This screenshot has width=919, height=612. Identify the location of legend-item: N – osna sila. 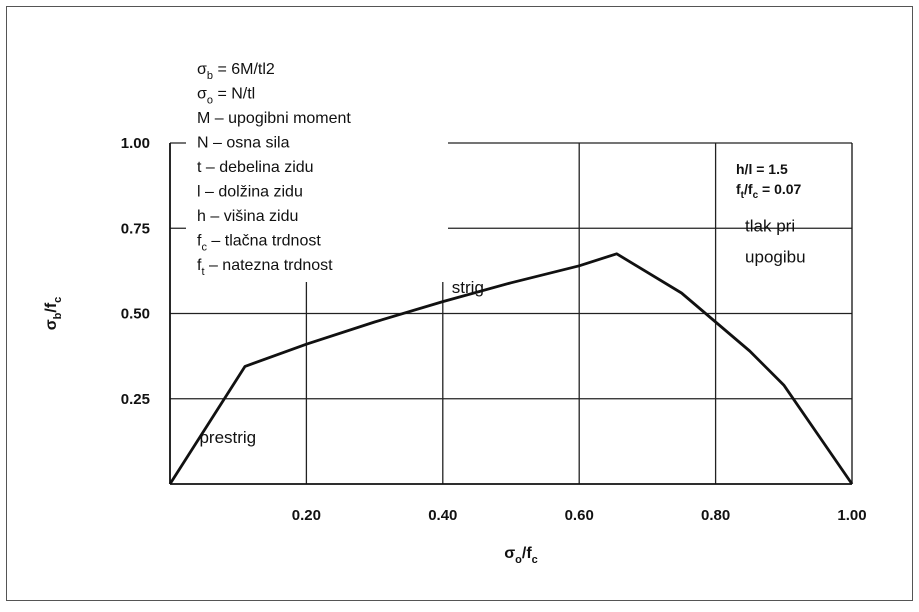
(243, 143).